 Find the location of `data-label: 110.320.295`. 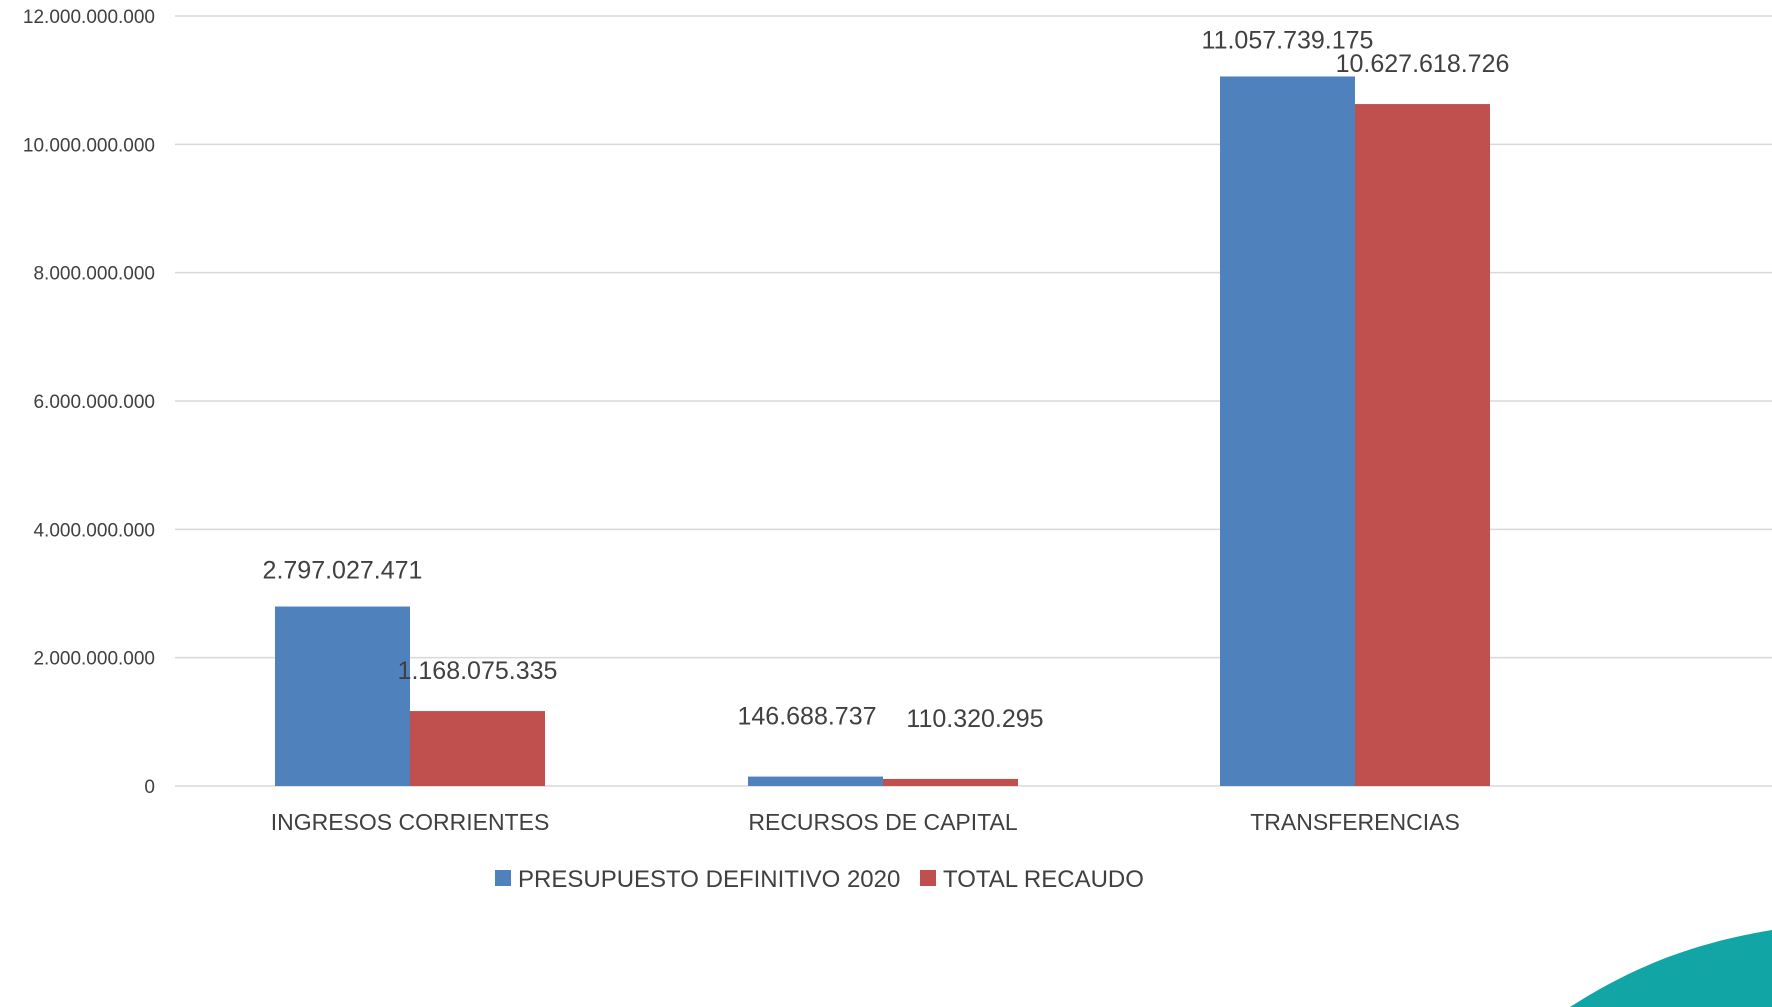

data-label: 110.320.295 is located at coordinates (974, 719).